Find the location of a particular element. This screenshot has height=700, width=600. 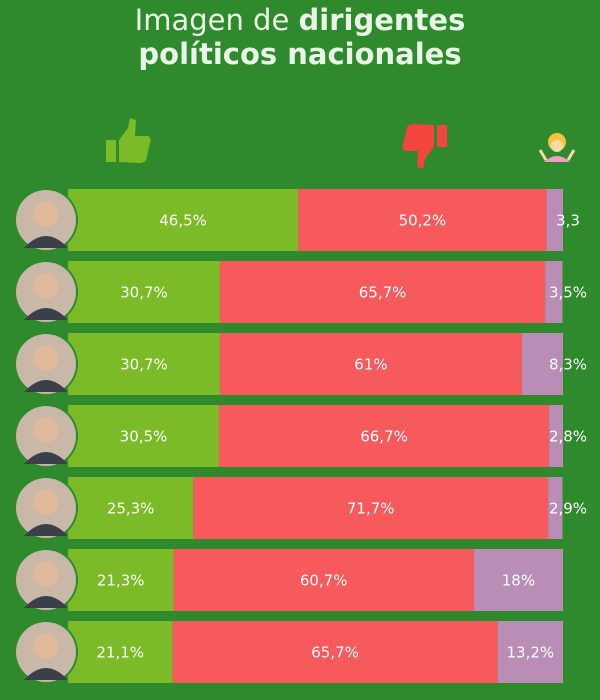

value-label: 3,3 is located at coordinates (568, 221).